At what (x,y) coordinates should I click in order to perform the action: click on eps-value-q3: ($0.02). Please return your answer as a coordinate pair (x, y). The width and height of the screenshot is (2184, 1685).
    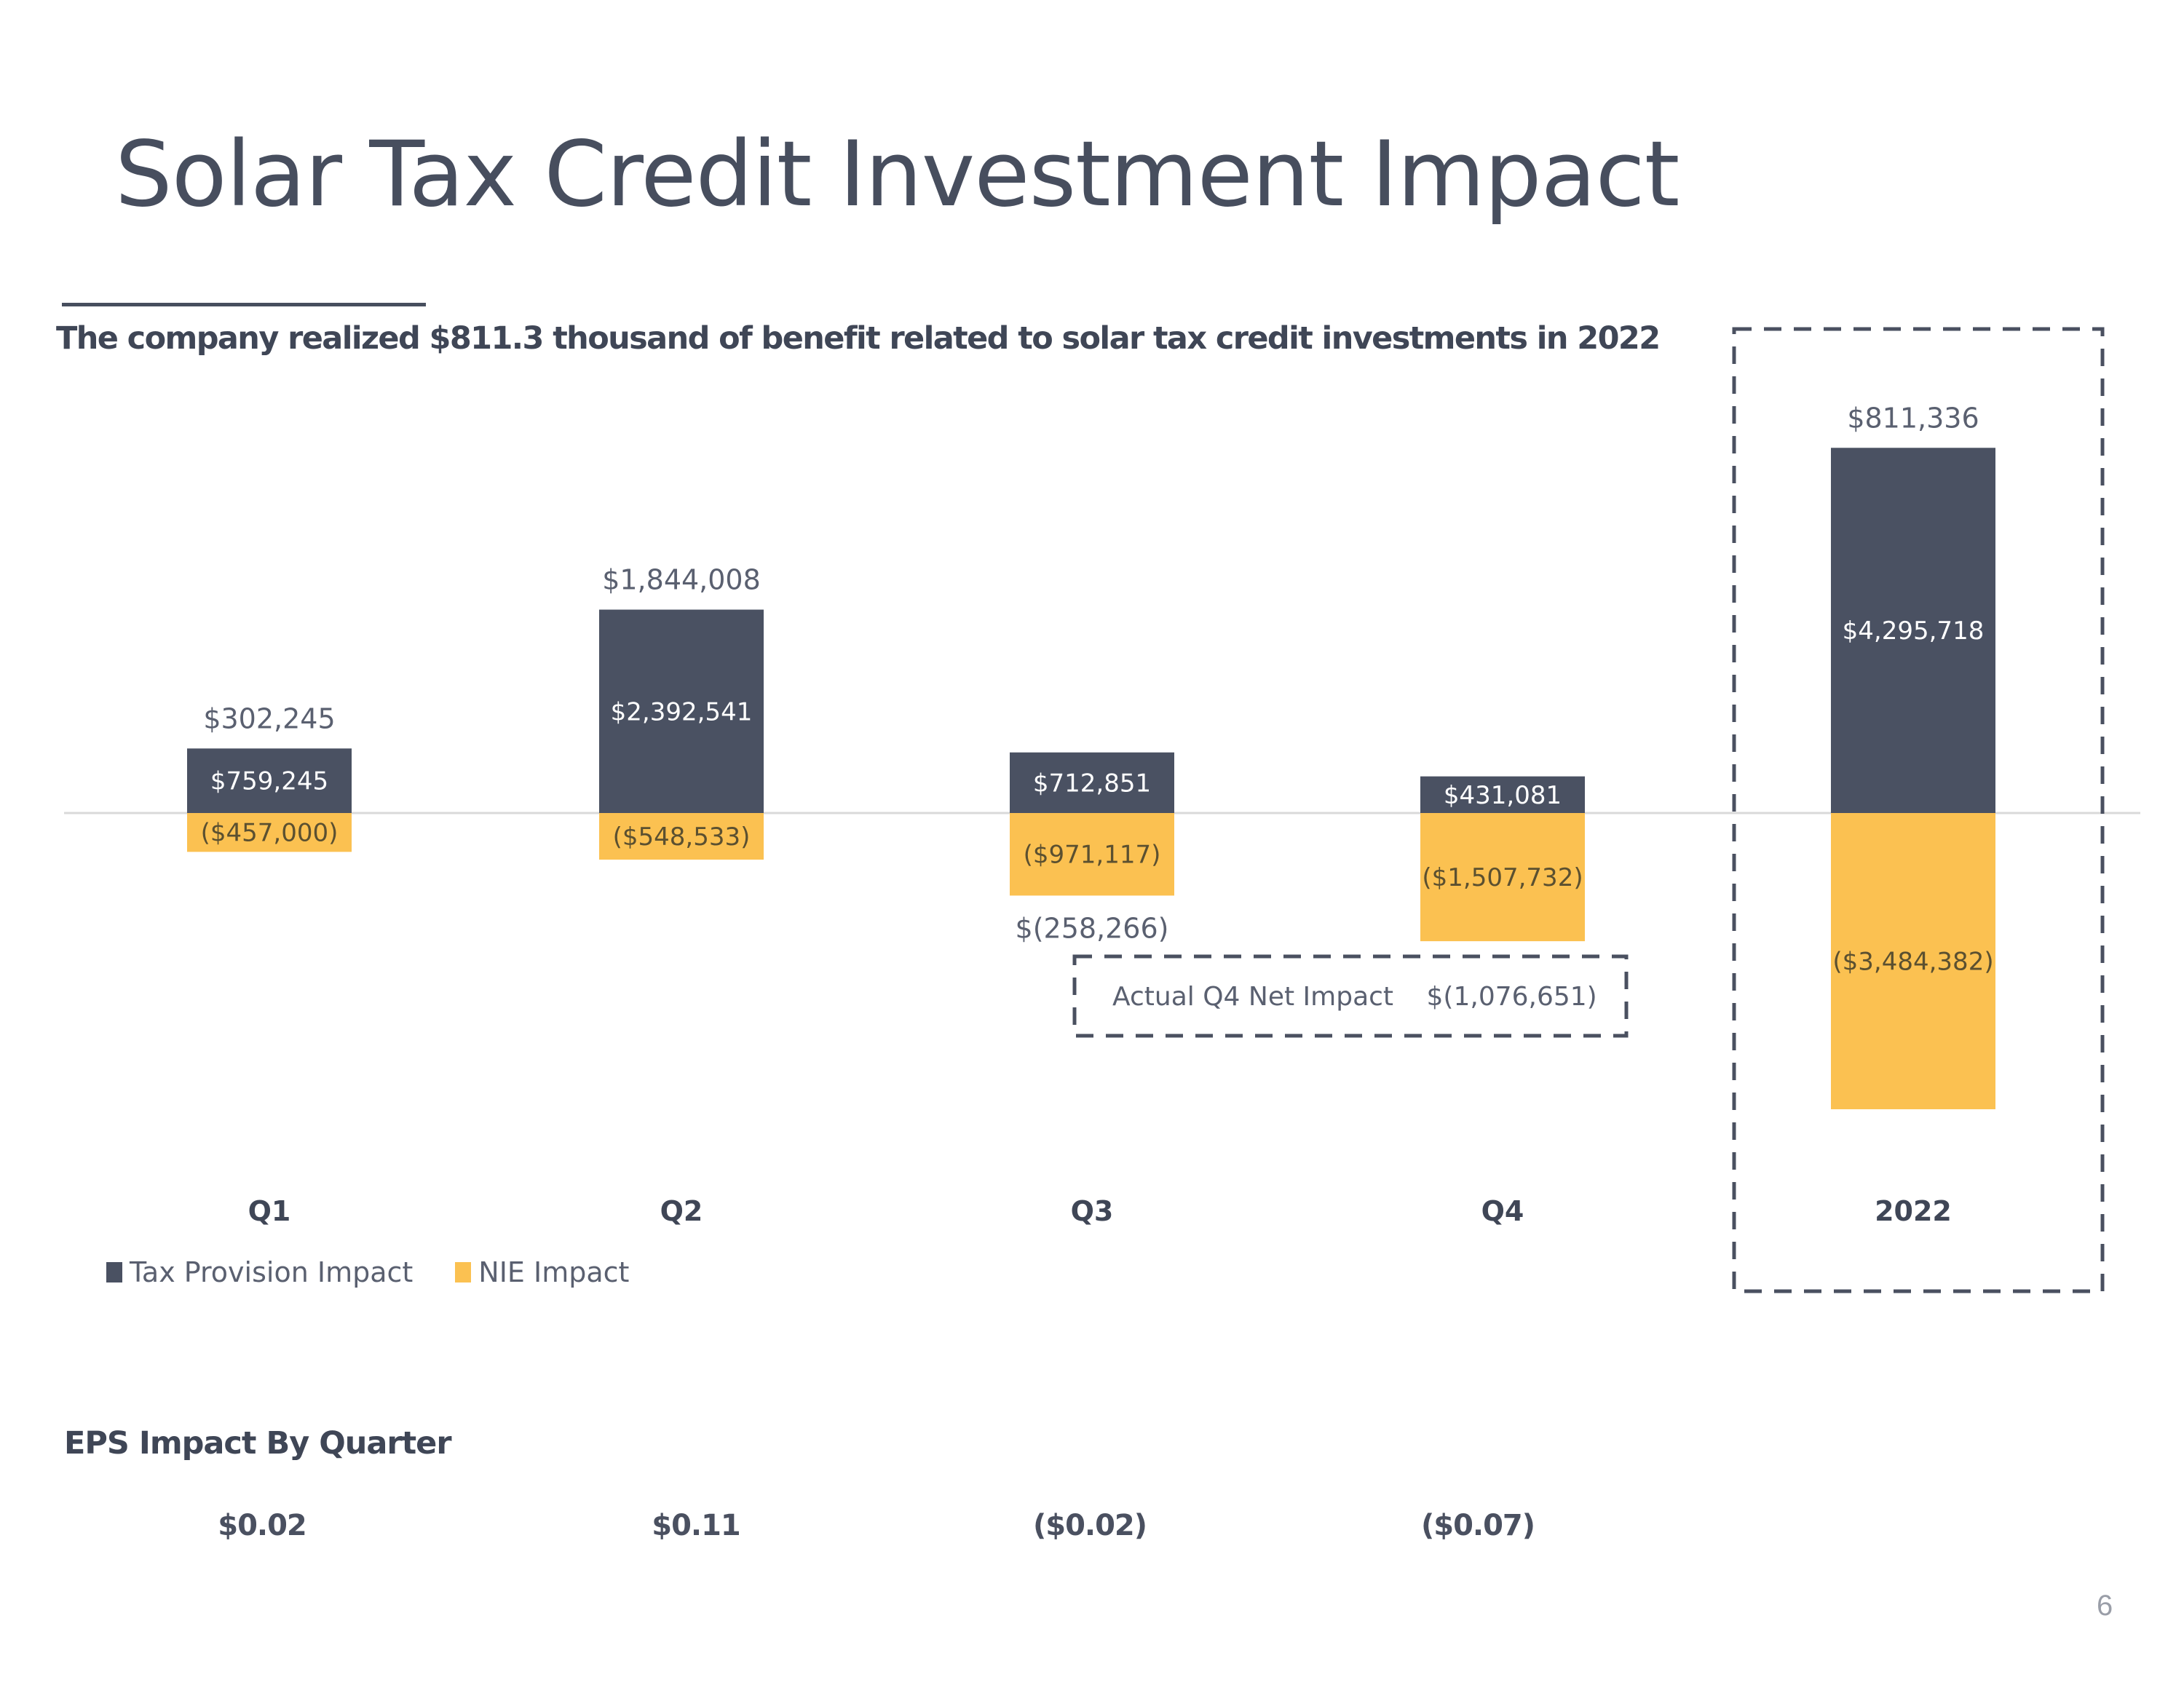
    Looking at the image, I should click on (1089, 1525).